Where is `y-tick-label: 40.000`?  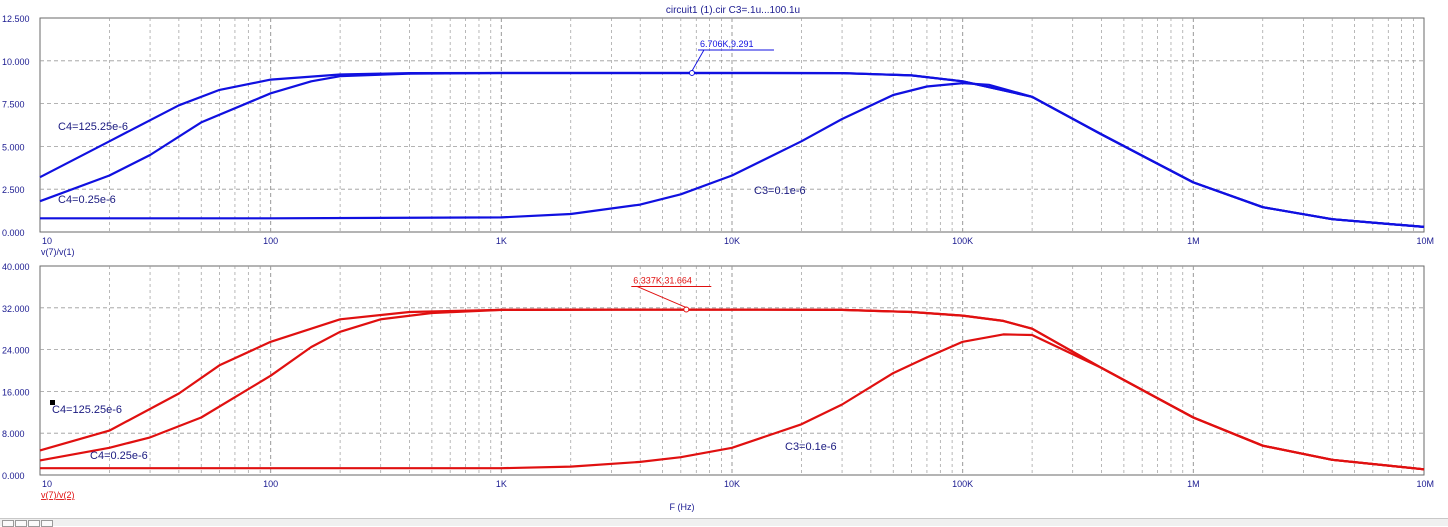
y-tick-label: 40.000 is located at coordinates (16, 267).